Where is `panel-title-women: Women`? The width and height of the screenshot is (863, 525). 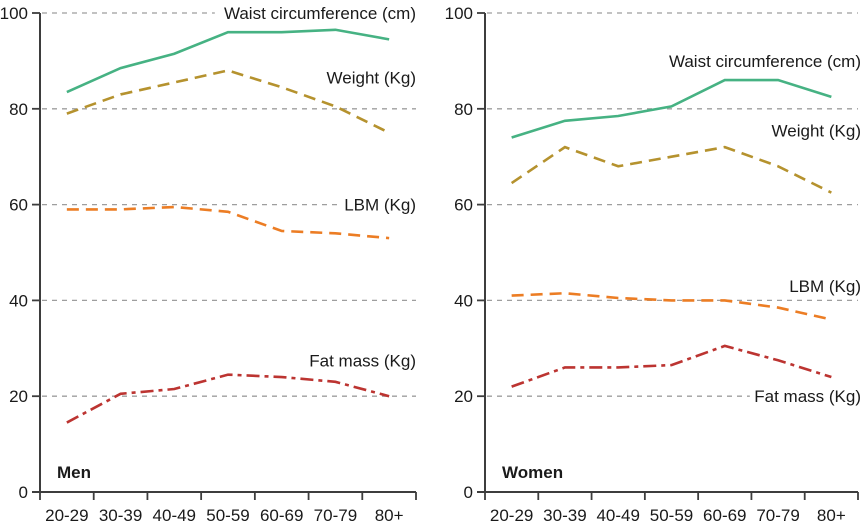
panel-title-women: Women is located at coordinates (532, 472).